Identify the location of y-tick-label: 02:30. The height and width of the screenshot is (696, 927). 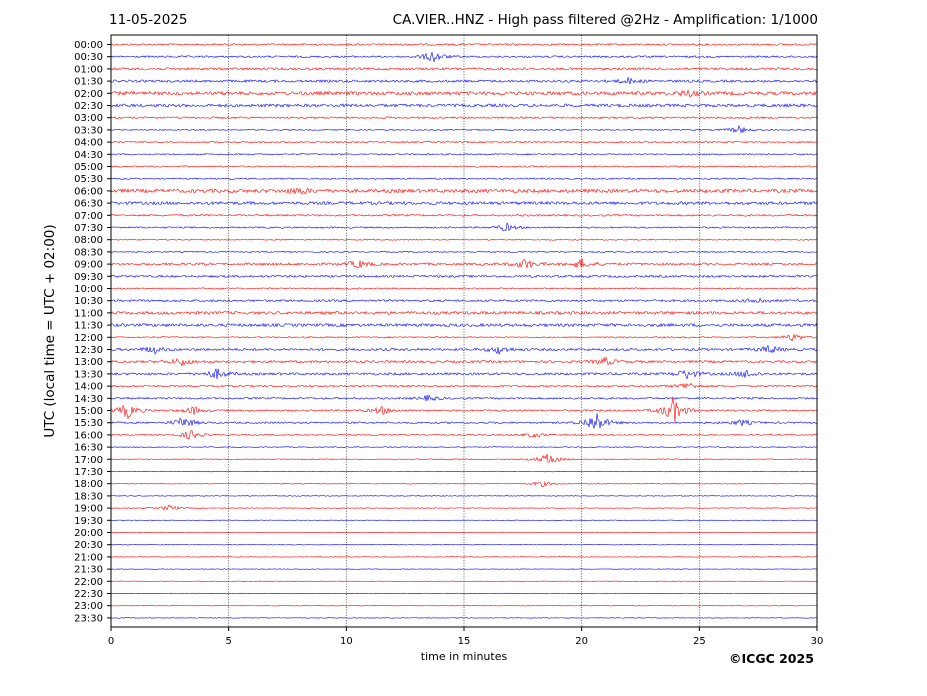
(88, 106).